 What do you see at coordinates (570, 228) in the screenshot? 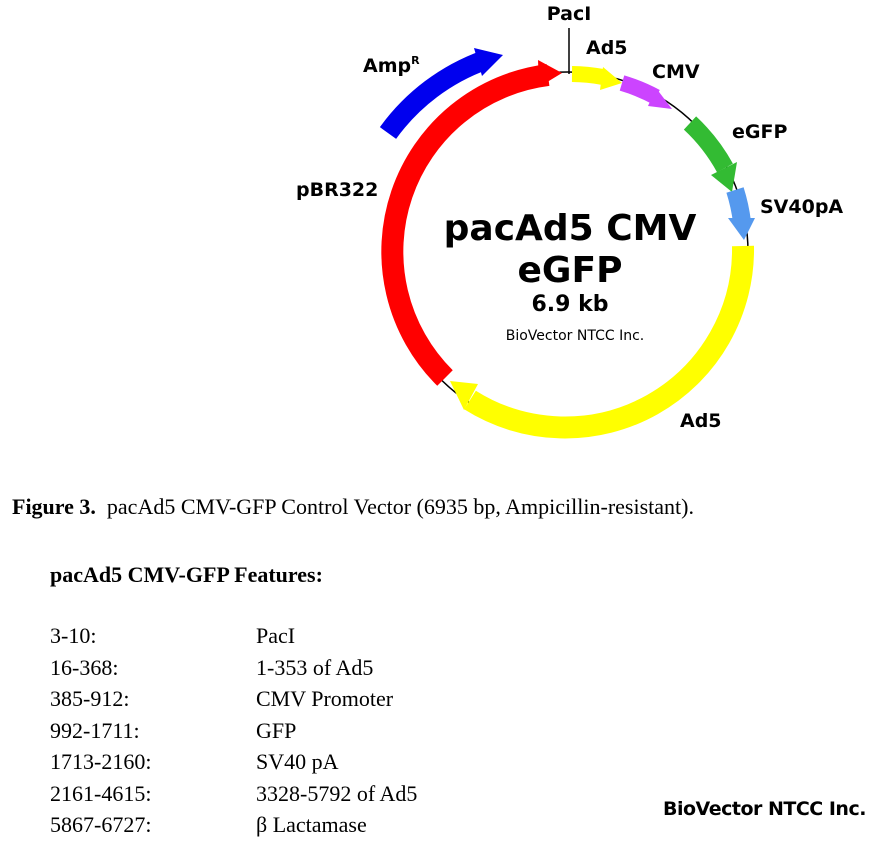
I see `map-title-line1: pacAd5 CMV` at bounding box center [570, 228].